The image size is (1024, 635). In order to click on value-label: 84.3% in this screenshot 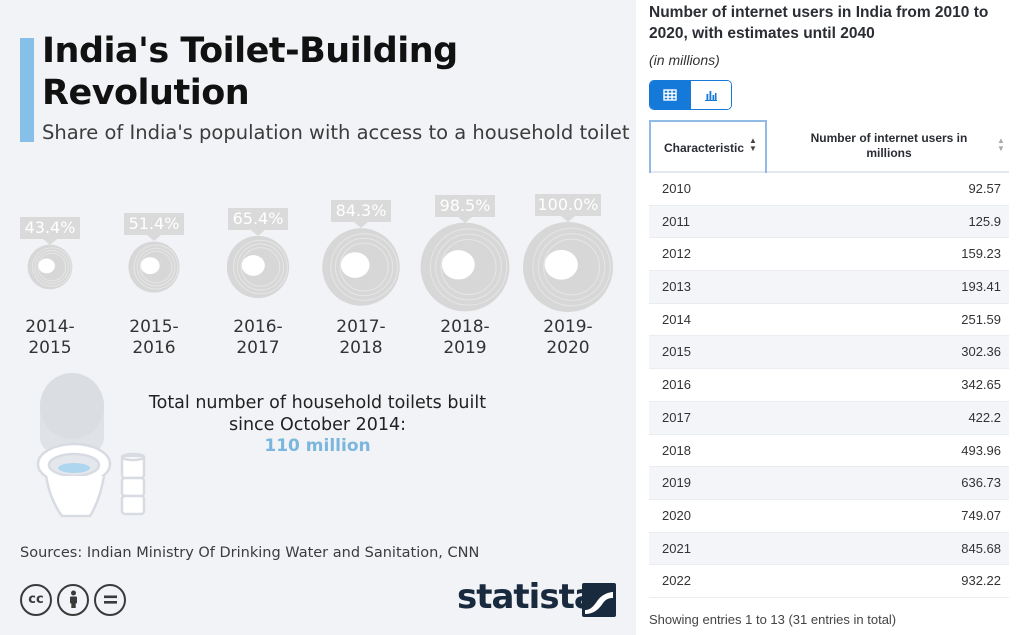, I will do `click(361, 214)`.